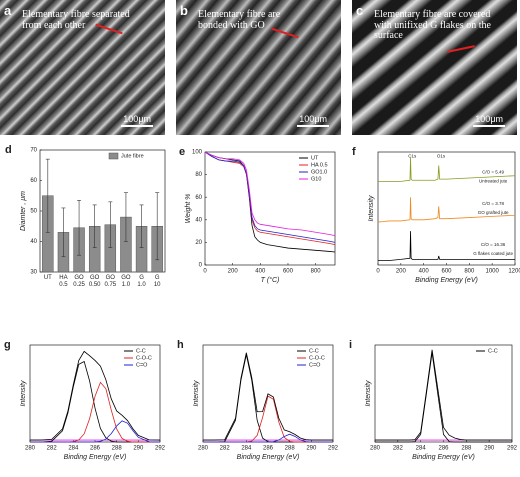  I want to click on x-axis-label: T (°C), so click(270, 280).